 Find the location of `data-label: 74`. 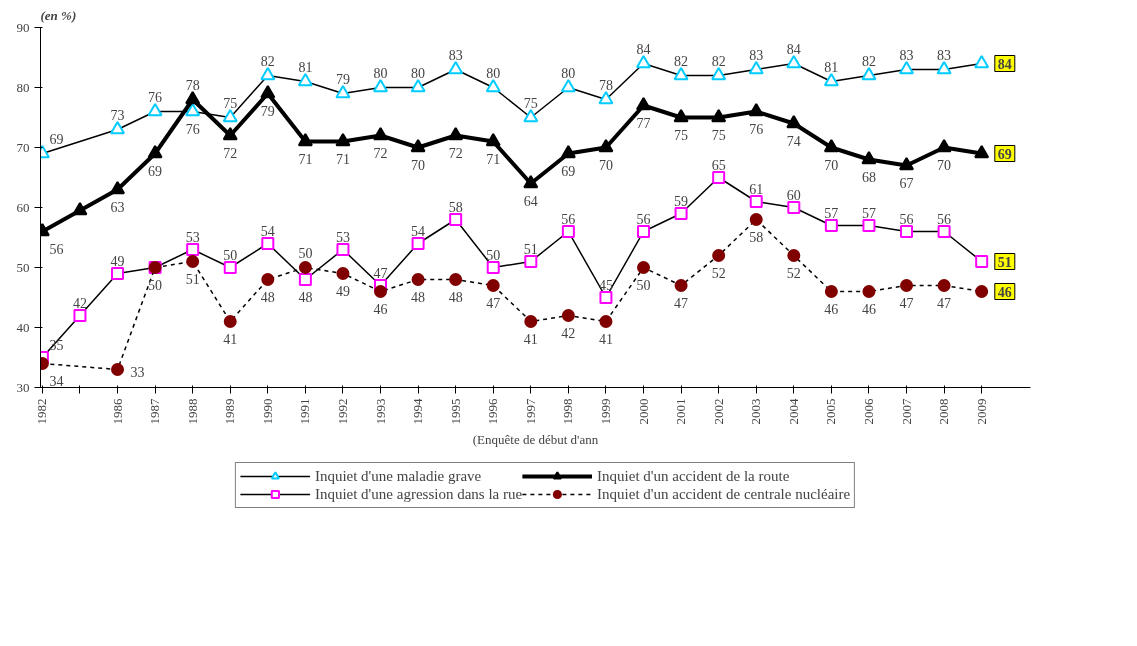

data-label: 74 is located at coordinates (793, 141).